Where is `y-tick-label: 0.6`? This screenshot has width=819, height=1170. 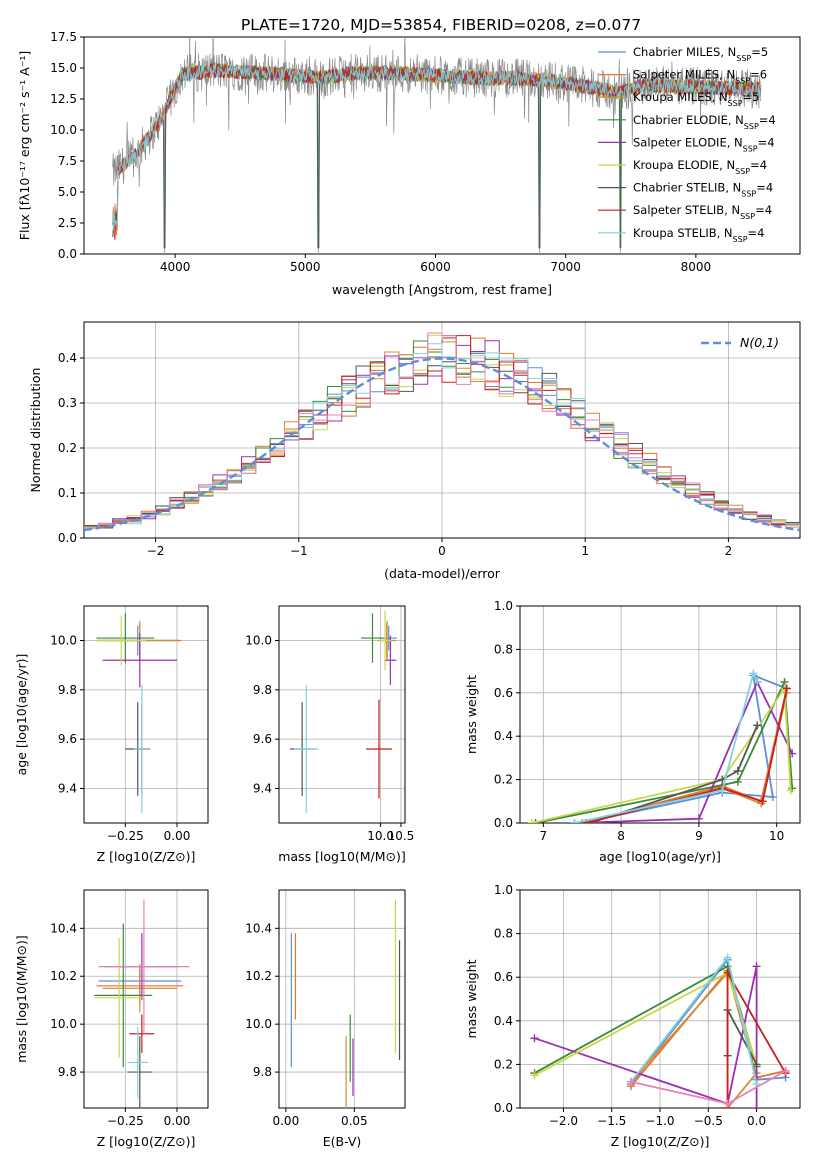 y-tick-label: 0.6 is located at coordinates (503, 977).